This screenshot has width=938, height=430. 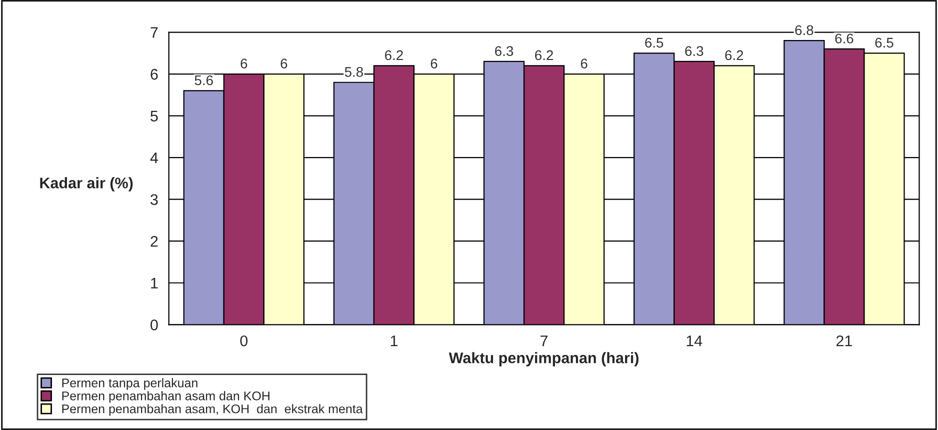 What do you see at coordinates (154, 74) in the screenshot?
I see `y-tick-label: 6` at bounding box center [154, 74].